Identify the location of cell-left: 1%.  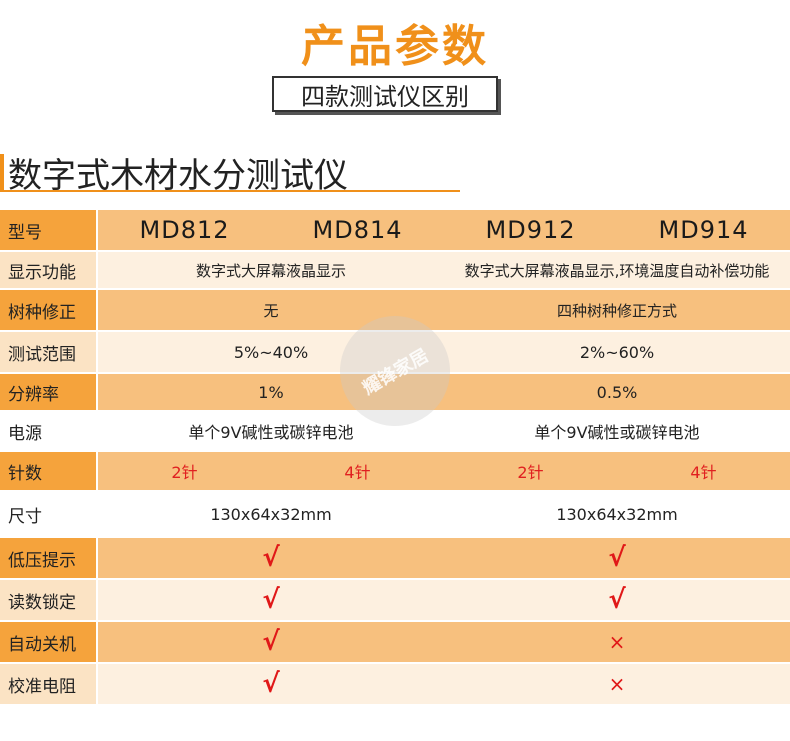
(271, 392).